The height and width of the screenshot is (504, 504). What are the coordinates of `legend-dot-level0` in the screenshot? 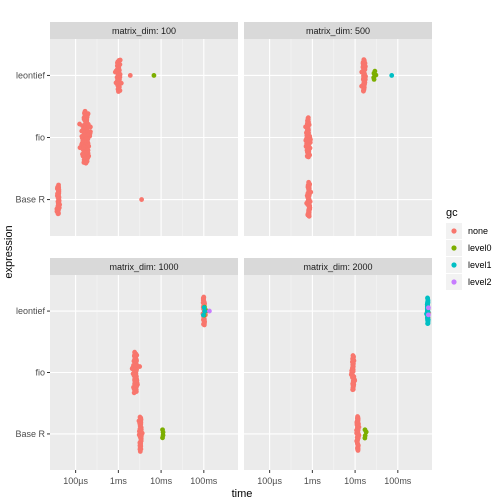 It's located at (454, 248).